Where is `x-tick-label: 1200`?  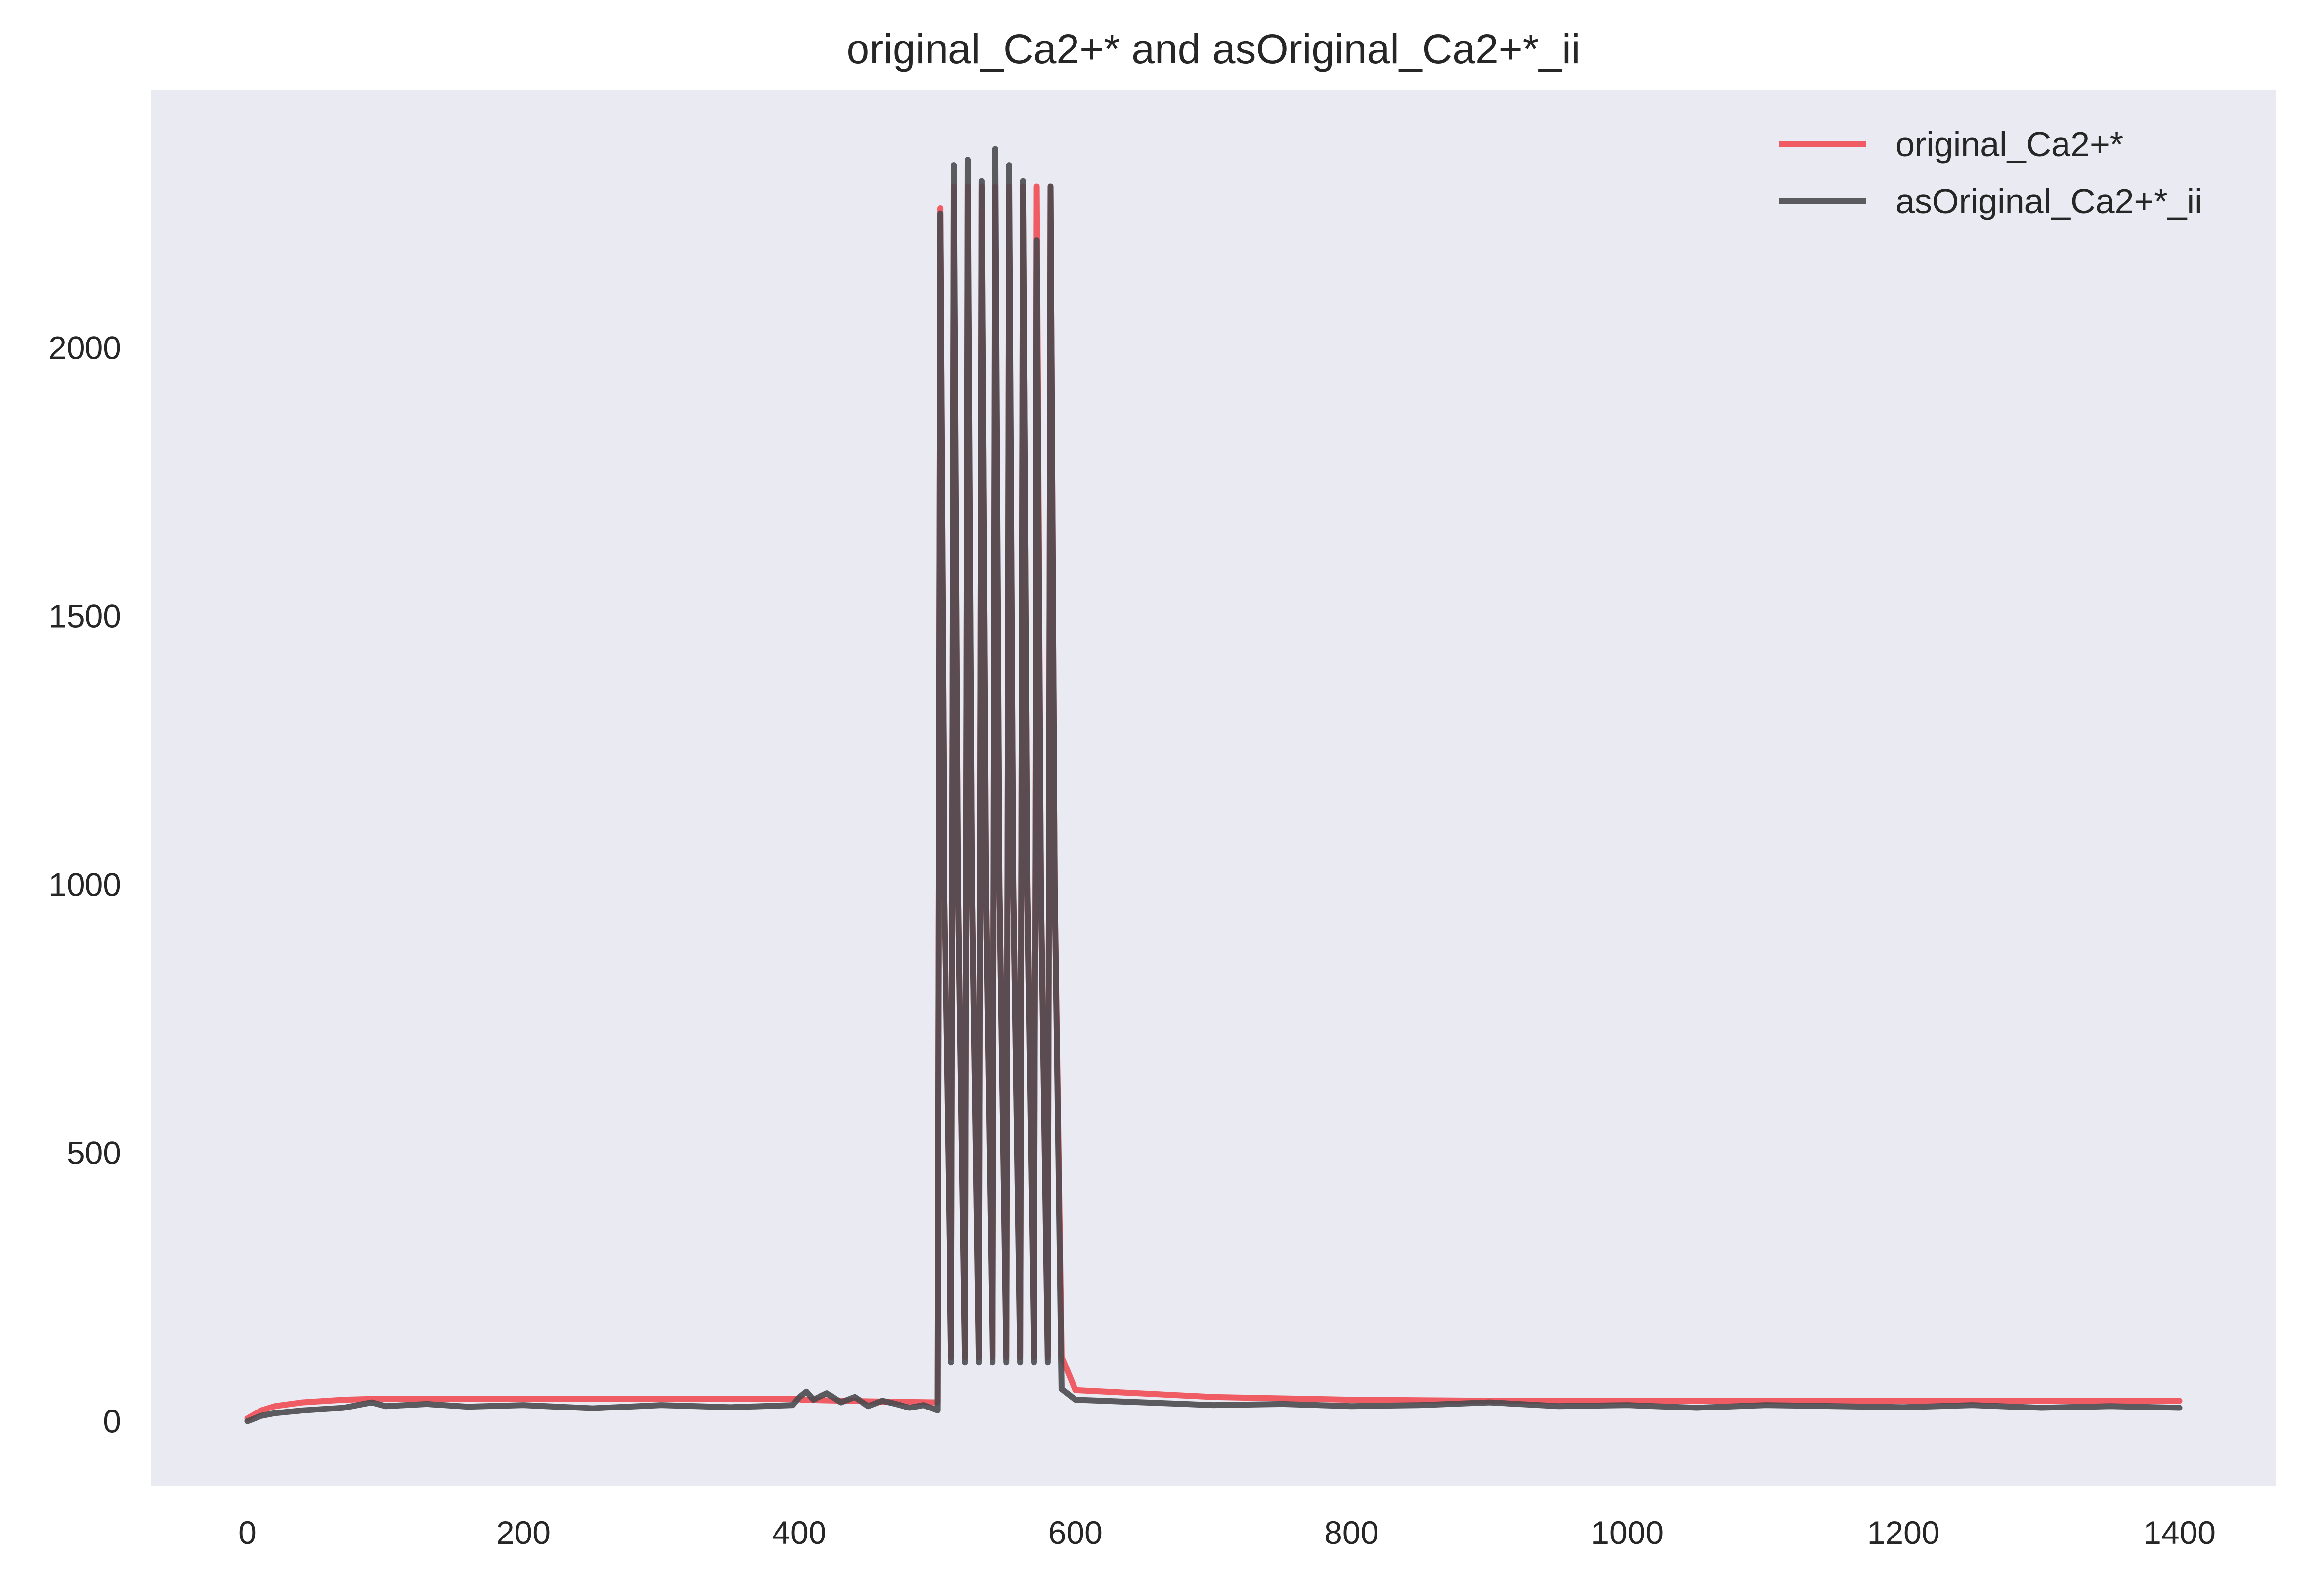
x-tick-label: 1200 is located at coordinates (1903, 1532).